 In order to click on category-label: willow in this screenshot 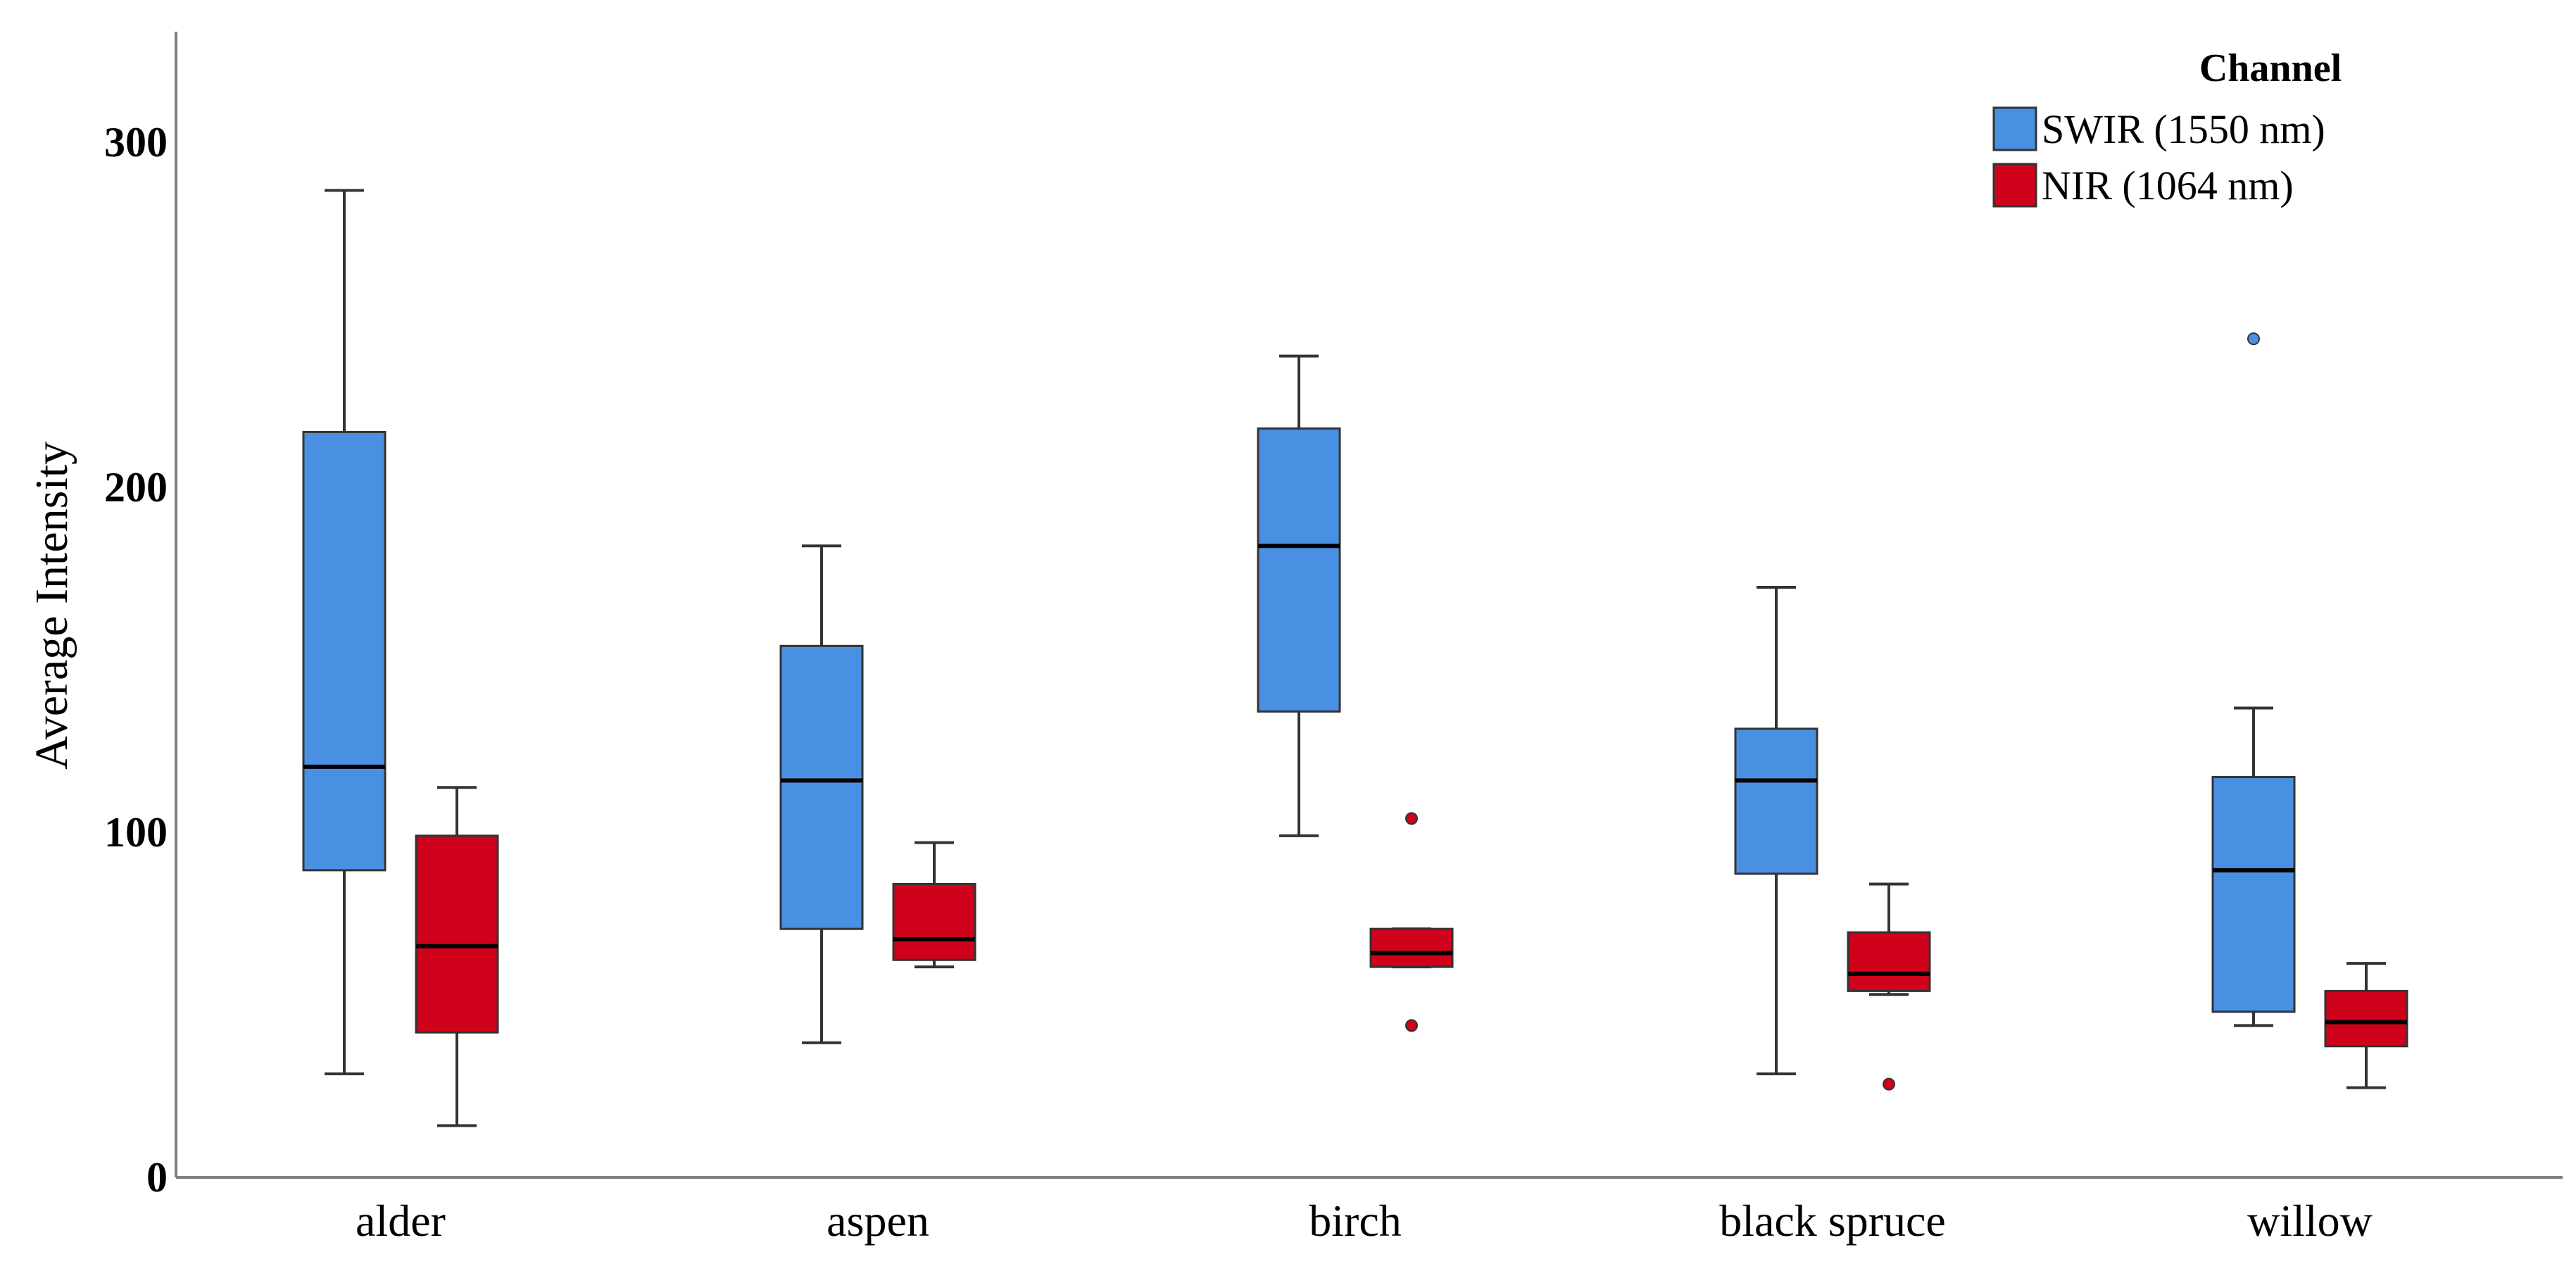, I will do `click(2310, 1221)`.